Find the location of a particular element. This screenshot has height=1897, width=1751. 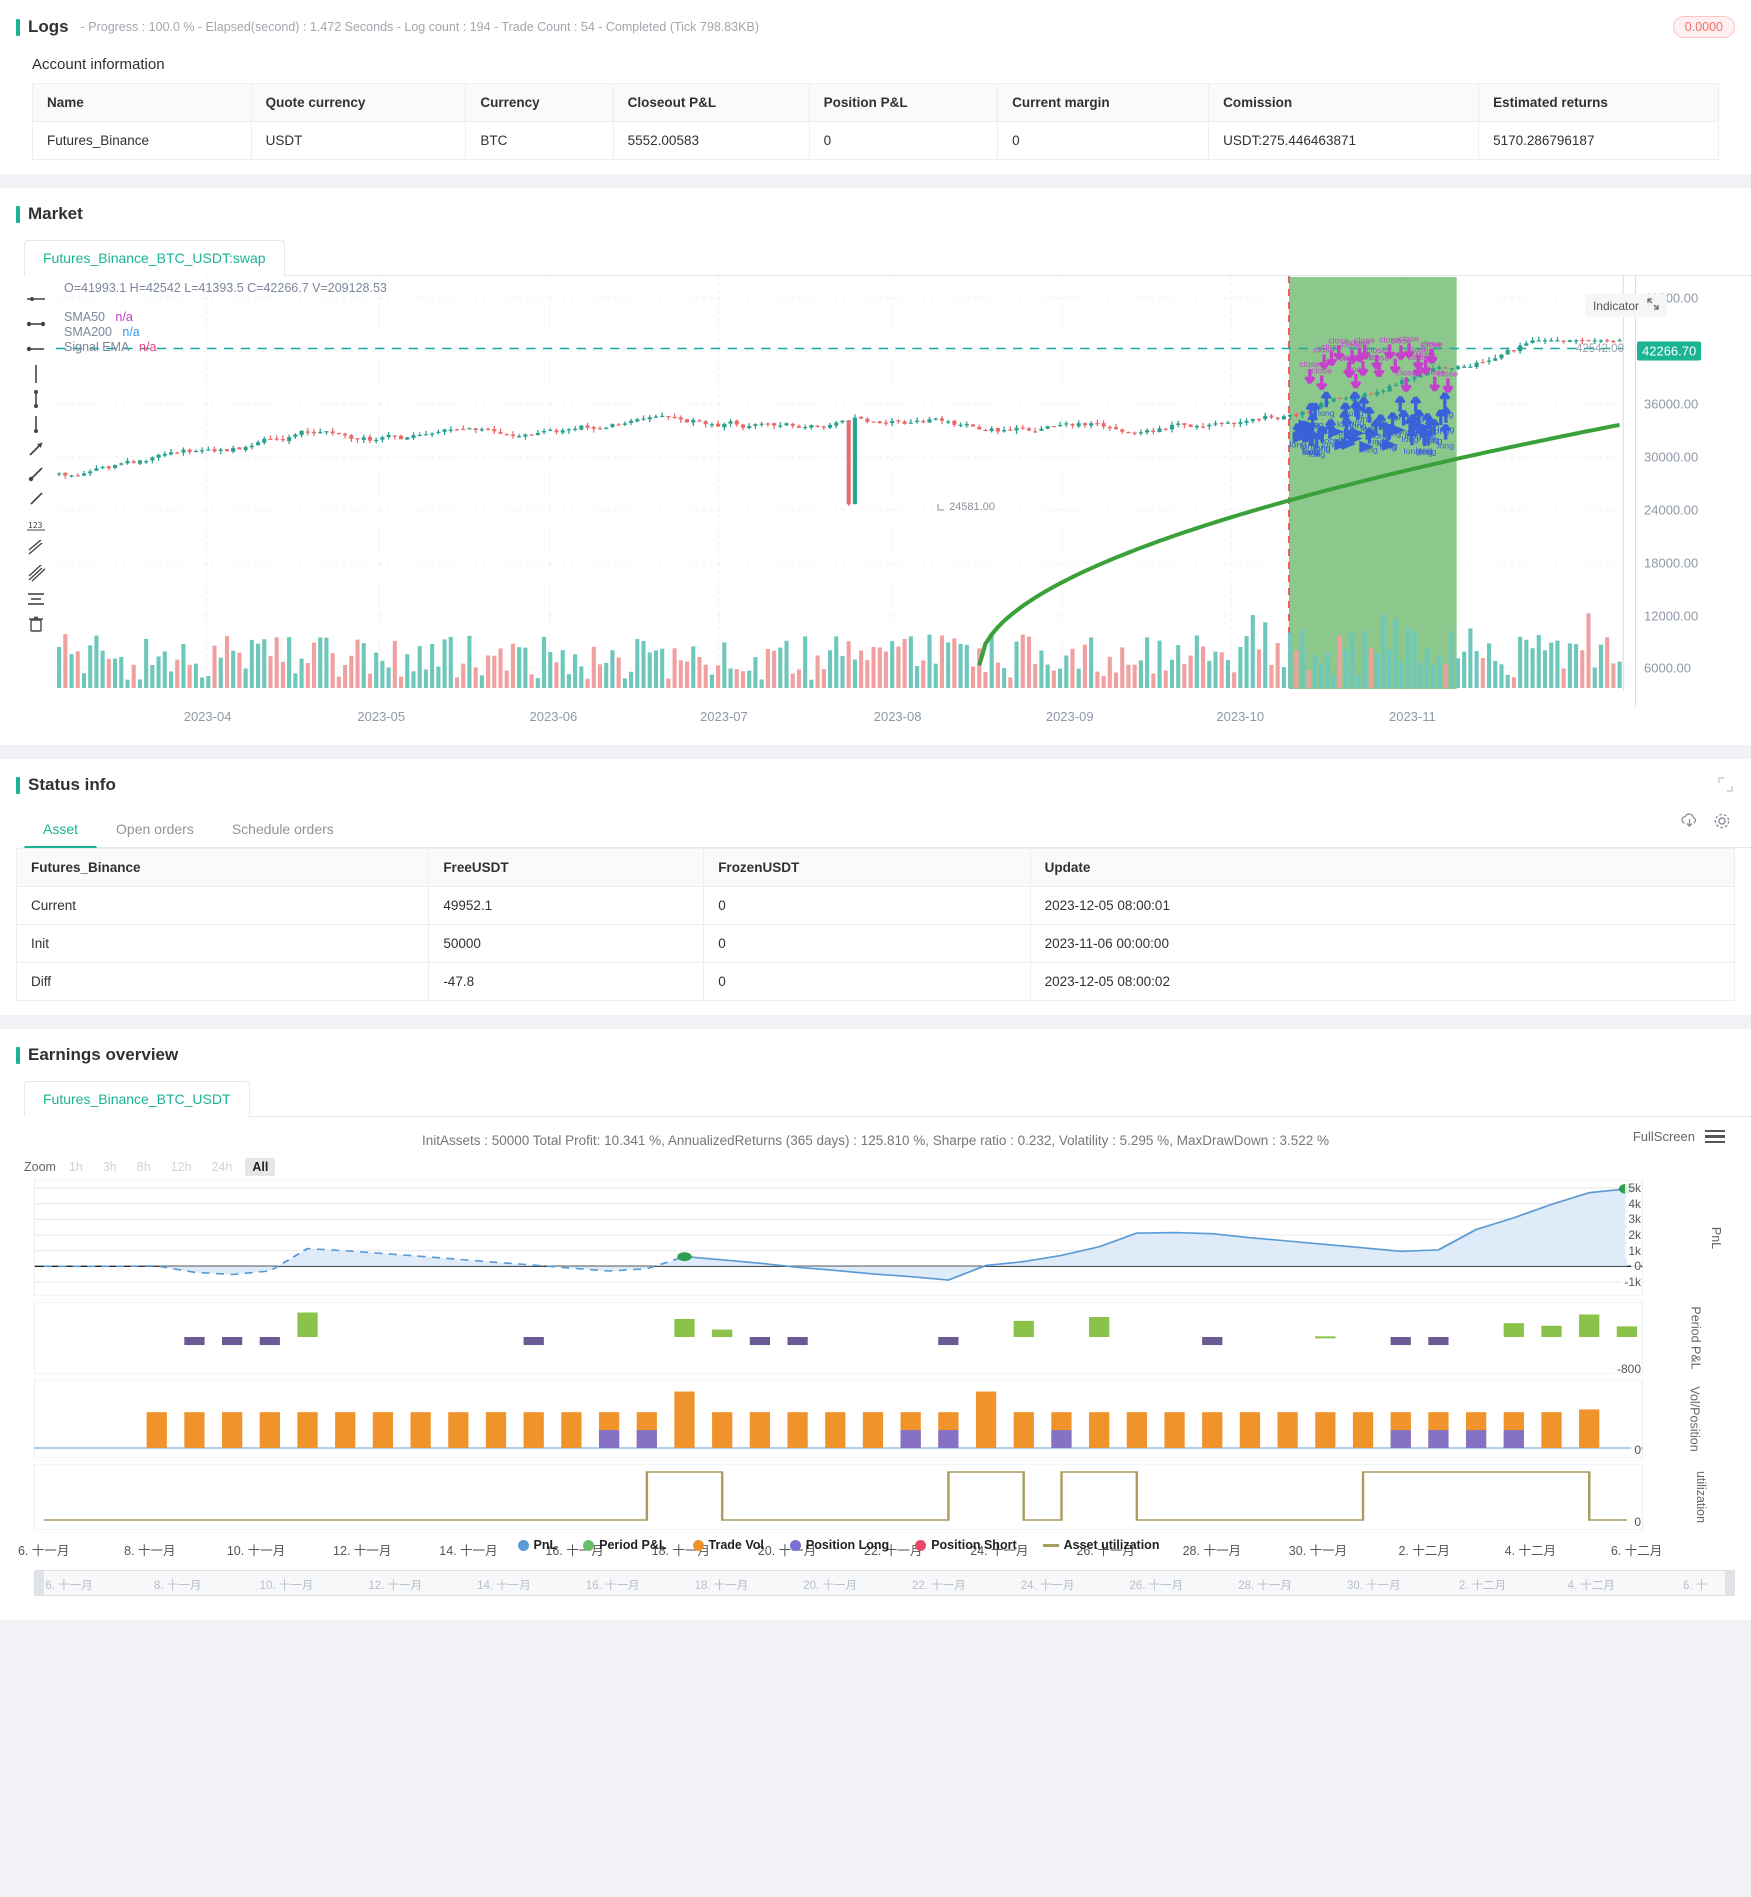

scrollbar-xtick: 20. 十一月 is located at coordinates (830, 1586).